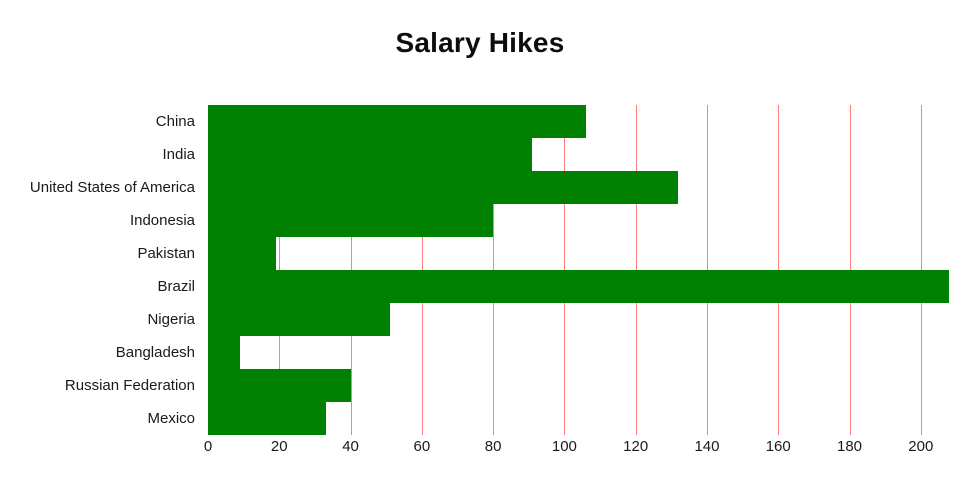 The width and height of the screenshot is (960, 500). What do you see at coordinates (129, 385) in the screenshot?
I see `y-tick-label: Russian Federation` at bounding box center [129, 385].